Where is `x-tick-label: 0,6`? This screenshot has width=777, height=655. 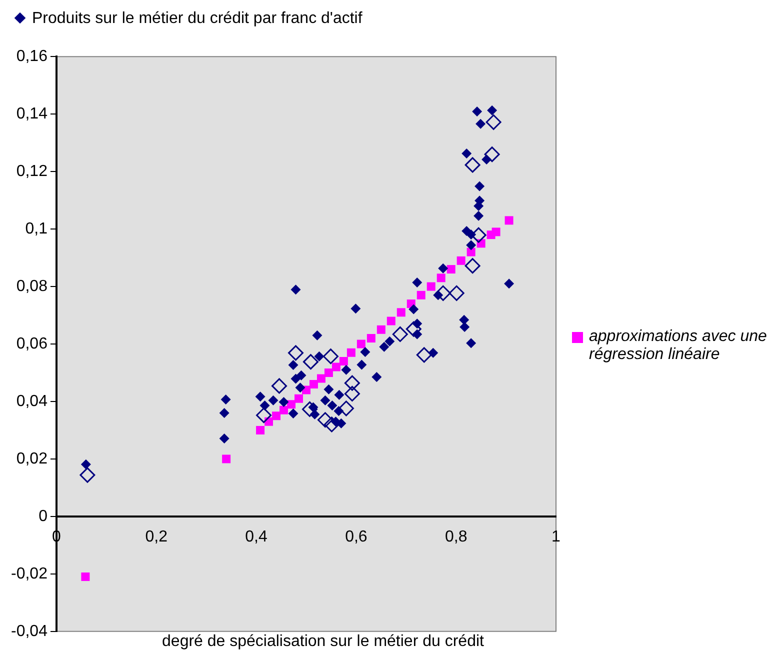 x-tick-label: 0,6 is located at coordinates (356, 537).